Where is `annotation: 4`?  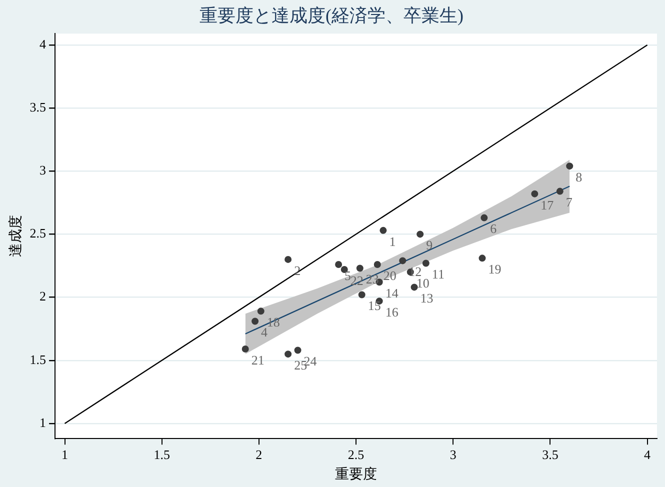
annotation: 4 is located at coordinates (264, 332).